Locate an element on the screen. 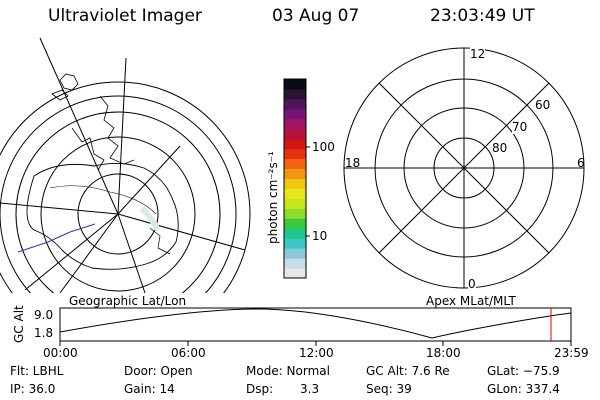 This screenshot has height=400, width=600. observation-time: 23:03:49 UT is located at coordinates (482, 16).